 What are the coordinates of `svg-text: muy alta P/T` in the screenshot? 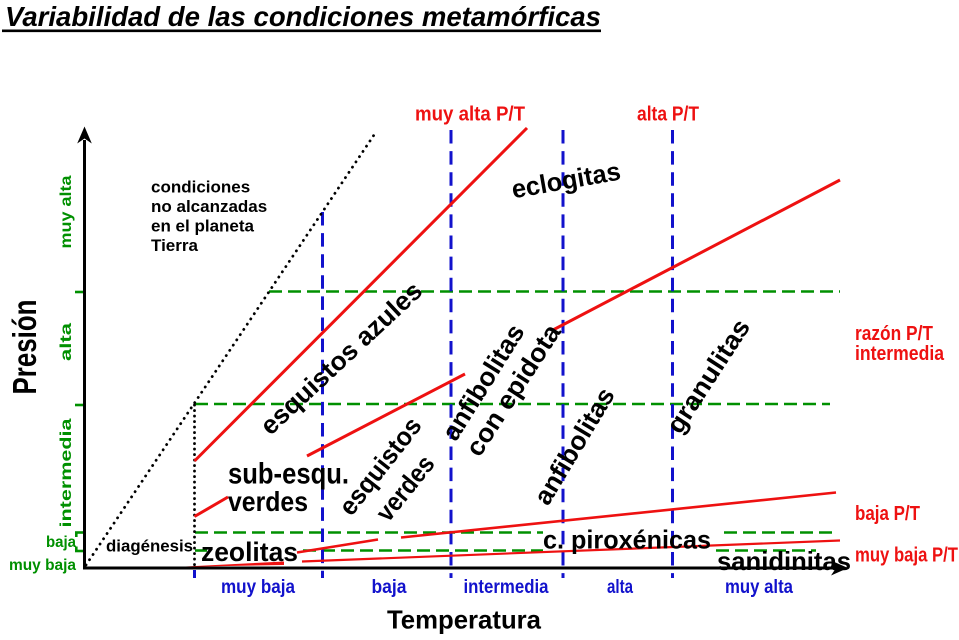 It's located at (470, 115).